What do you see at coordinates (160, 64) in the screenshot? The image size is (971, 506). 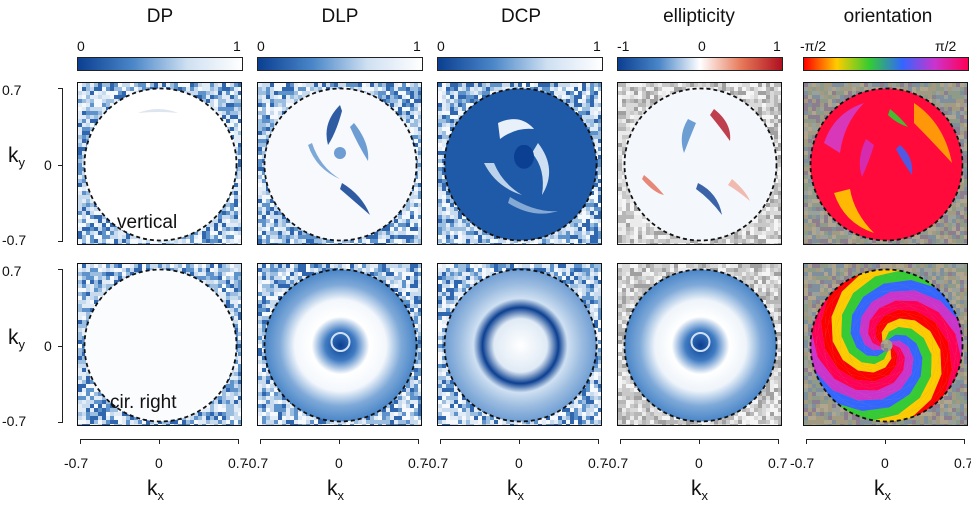 I see `colorbar-dp` at bounding box center [160, 64].